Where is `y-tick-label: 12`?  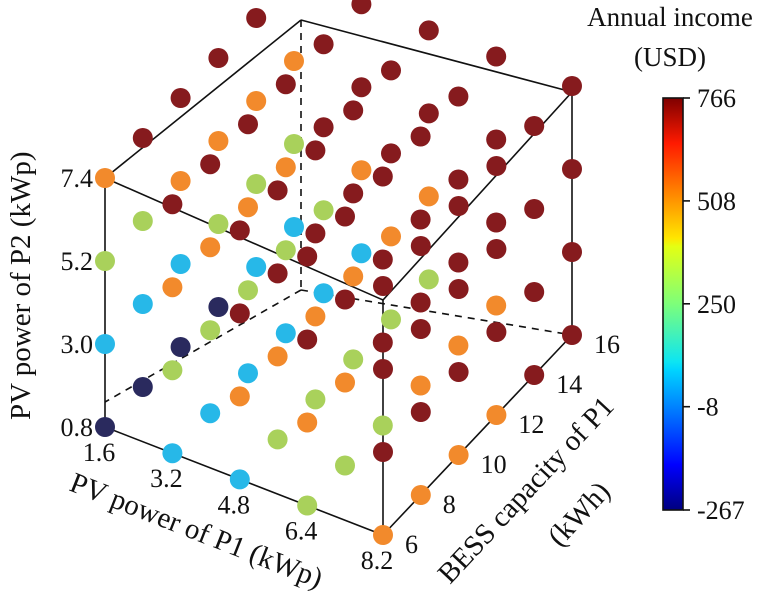
y-tick-label: 12 is located at coordinates (531, 424).